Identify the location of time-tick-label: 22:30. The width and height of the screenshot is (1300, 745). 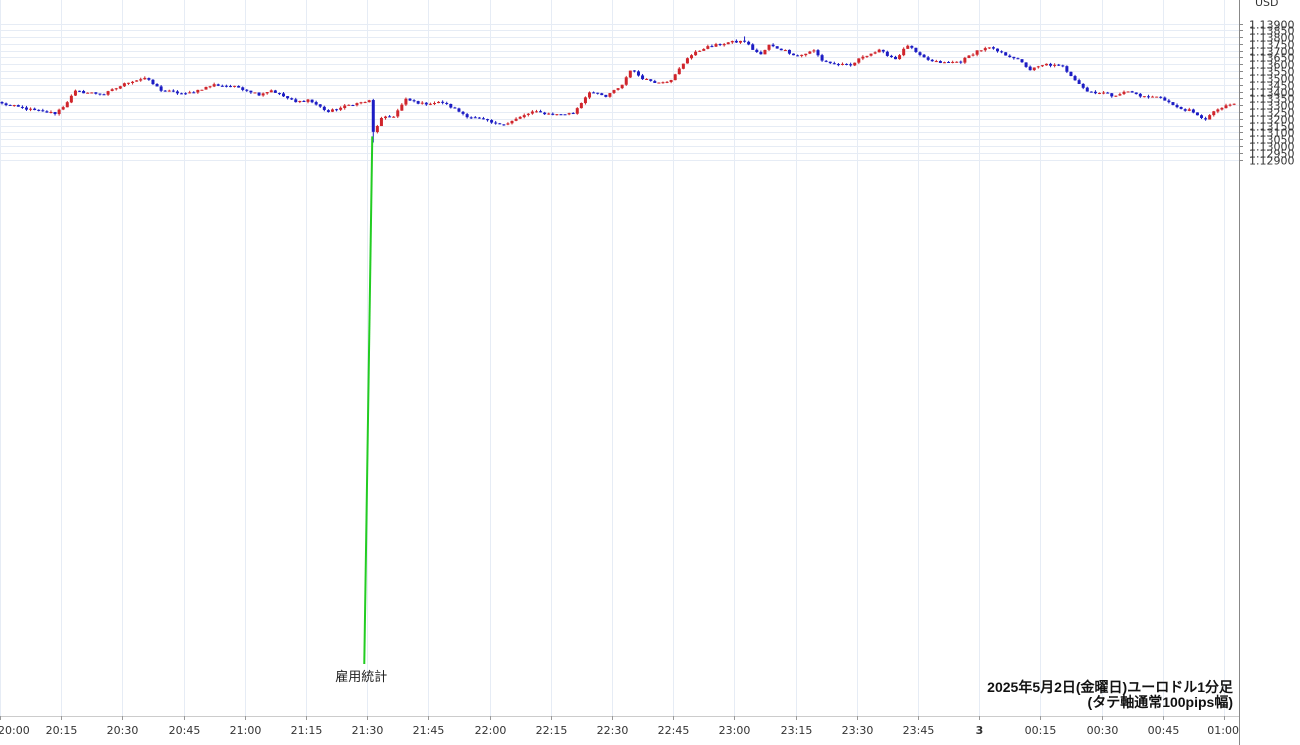
(613, 730).